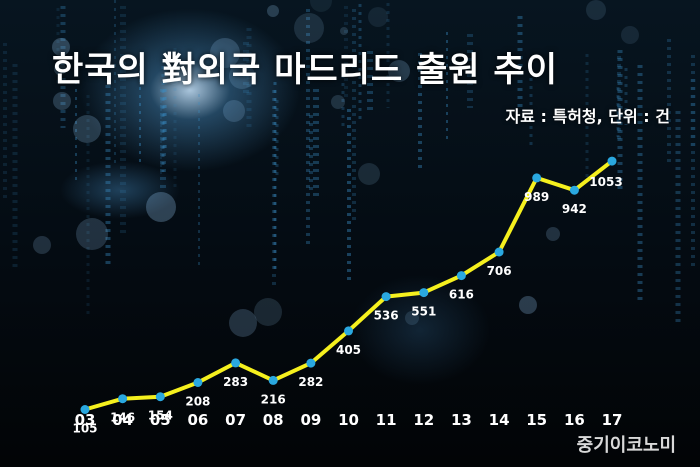 The height and width of the screenshot is (467, 700). Describe the element at coordinates (85, 420) in the screenshot. I see `x-tick-label: 03` at that location.